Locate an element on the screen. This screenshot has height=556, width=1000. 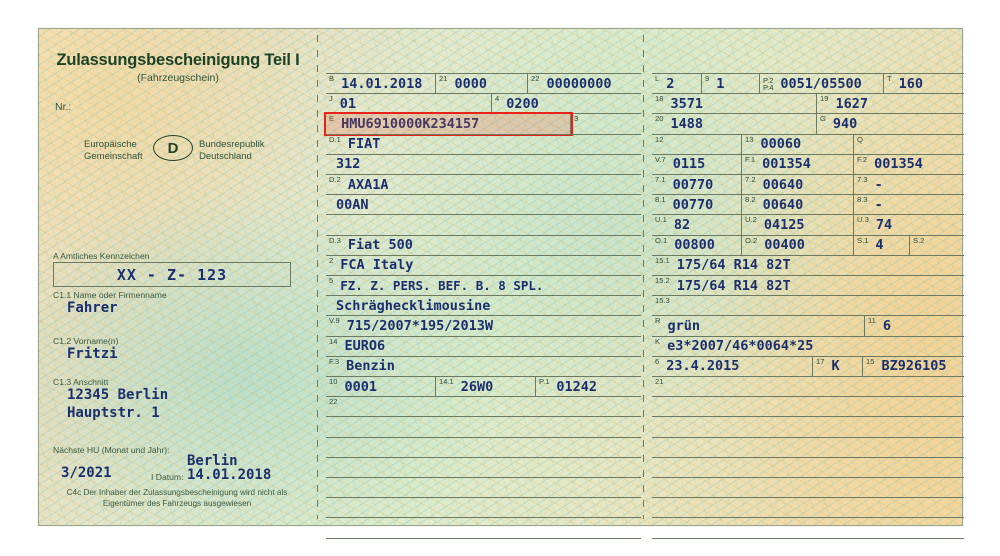
field-value: grün is located at coordinates (683, 325).